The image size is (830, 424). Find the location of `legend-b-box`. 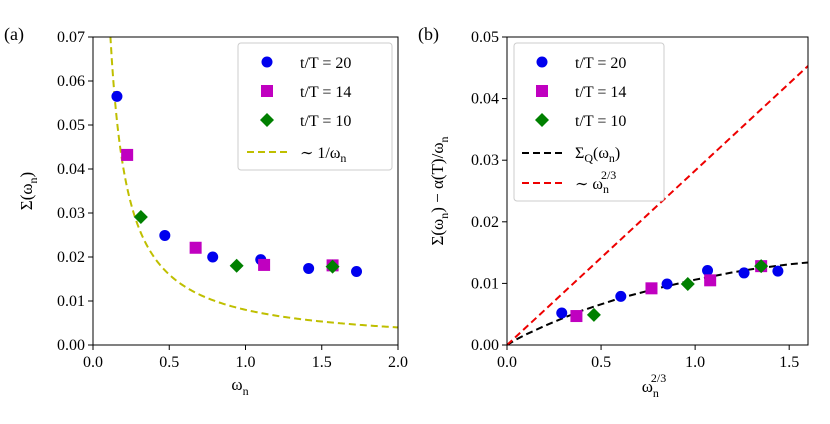

legend-b-box is located at coordinates (589, 122).